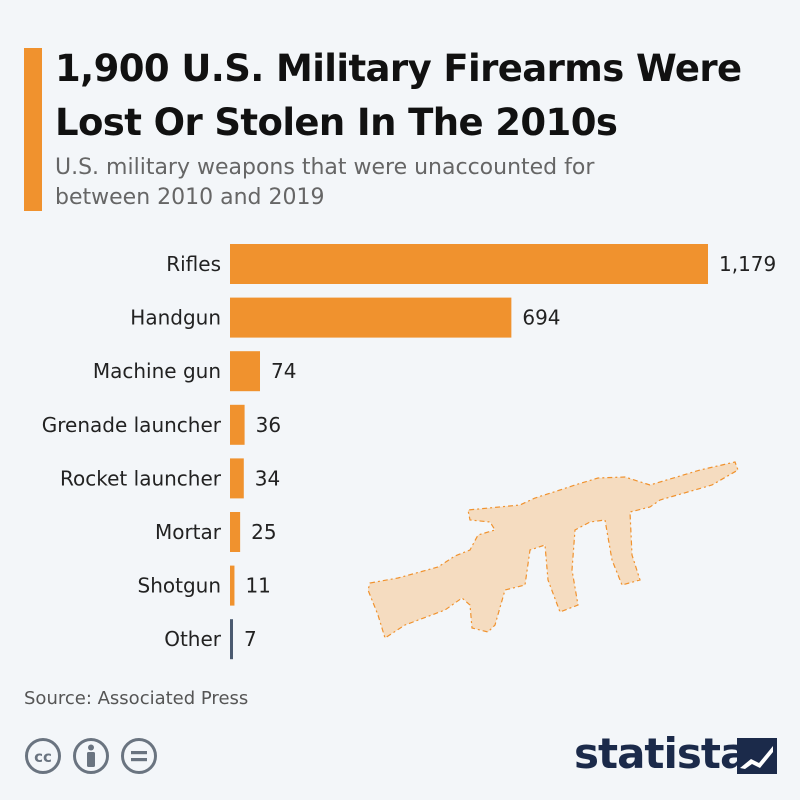 The width and height of the screenshot is (800, 800). I want to click on category-label: Shotgun, so click(180, 586).